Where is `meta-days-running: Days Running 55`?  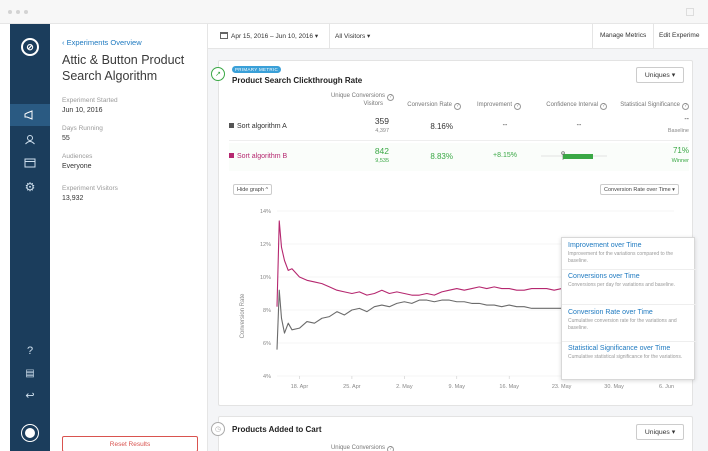 meta-days-running: Days Running 55 is located at coordinates (82, 133).